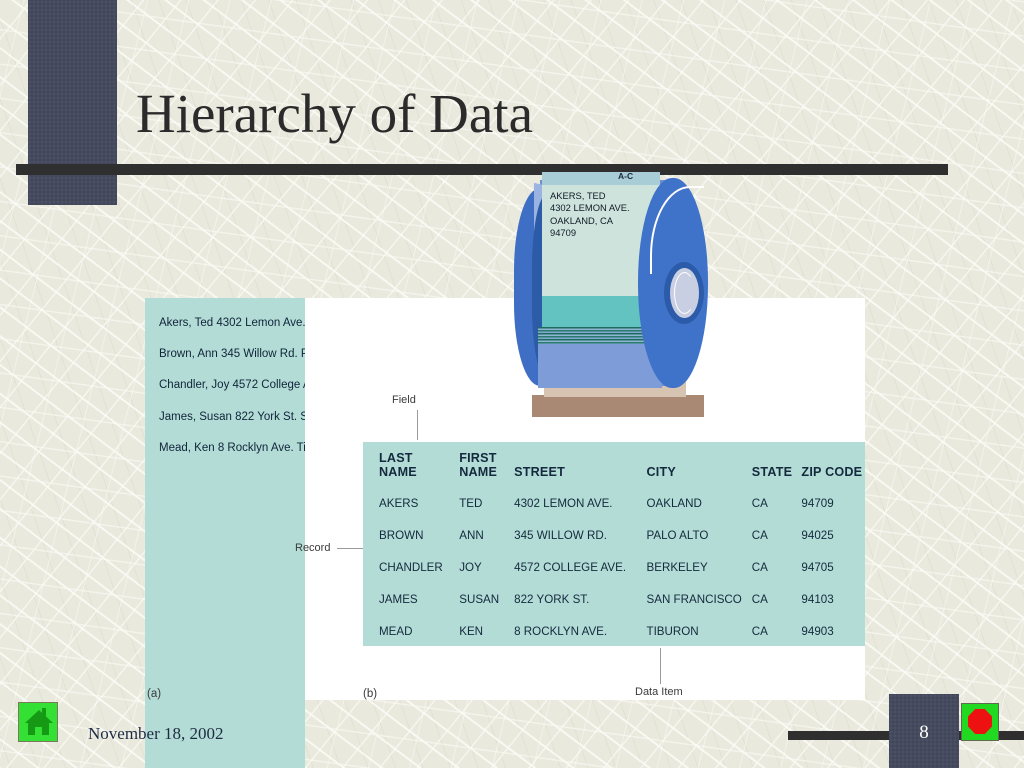 The width and height of the screenshot is (1024, 768). What do you see at coordinates (411, 567) in the screenshot?
I see `cell-last-name: CHANDLER` at bounding box center [411, 567].